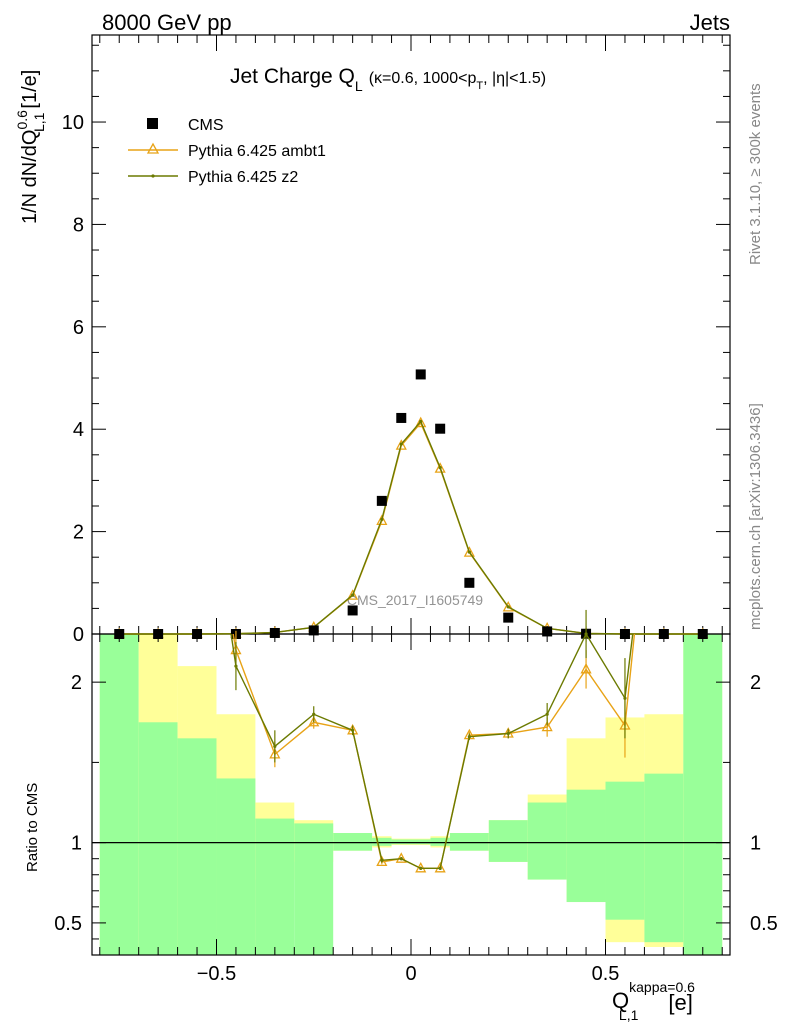  I want to click on x-tick-label: 0.5, so click(606, 974).